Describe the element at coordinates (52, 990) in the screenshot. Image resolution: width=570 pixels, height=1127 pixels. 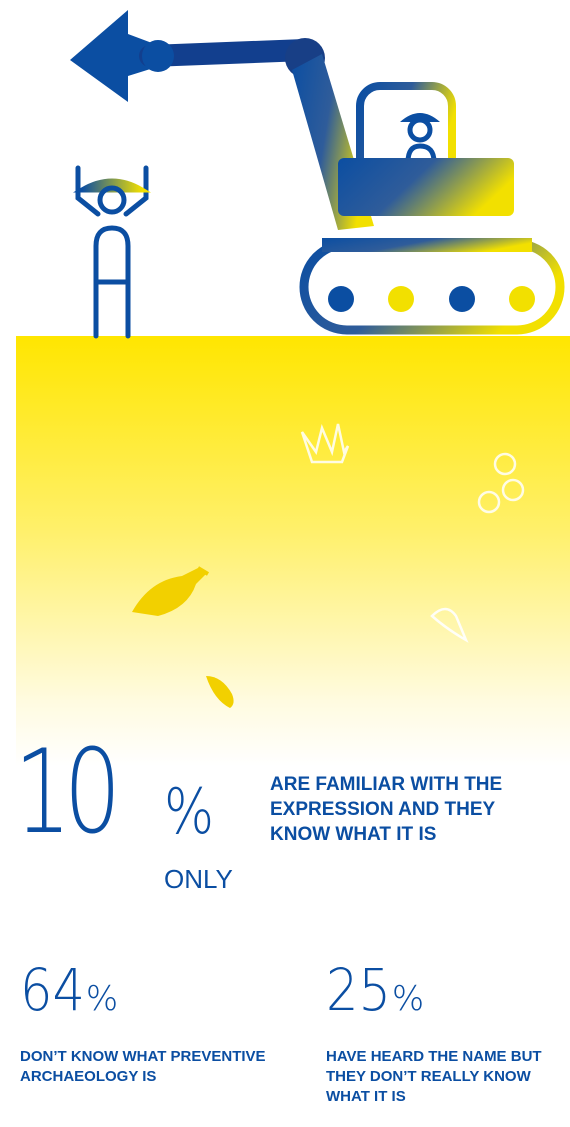
I see `stat-value: 64` at that location.